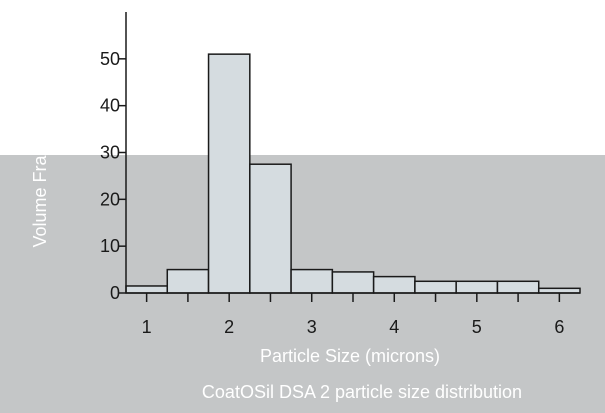 The height and width of the screenshot is (413, 605). Describe the element at coordinates (115, 293) in the screenshot. I see `y-tick-label: 0` at that location.